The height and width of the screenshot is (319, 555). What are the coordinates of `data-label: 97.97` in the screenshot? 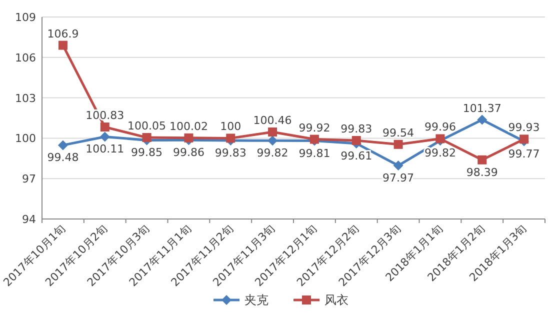 It's located at (398, 178).